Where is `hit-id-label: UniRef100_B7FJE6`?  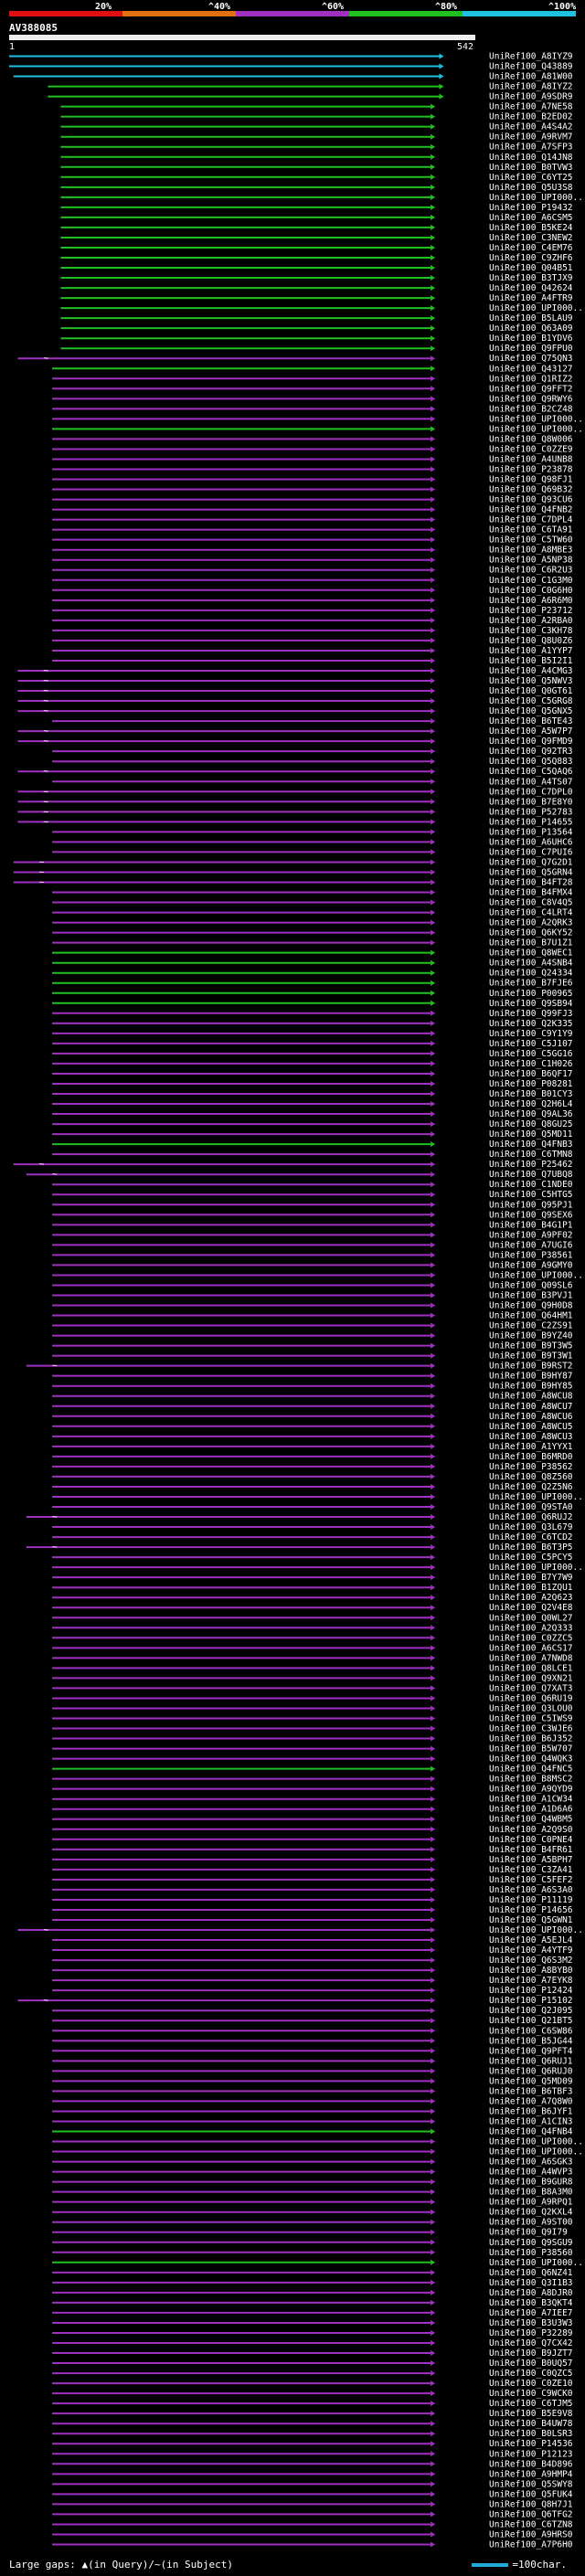
hit-id-label: UniRef100_B7FJE6 is located at coordinates (531, 984).